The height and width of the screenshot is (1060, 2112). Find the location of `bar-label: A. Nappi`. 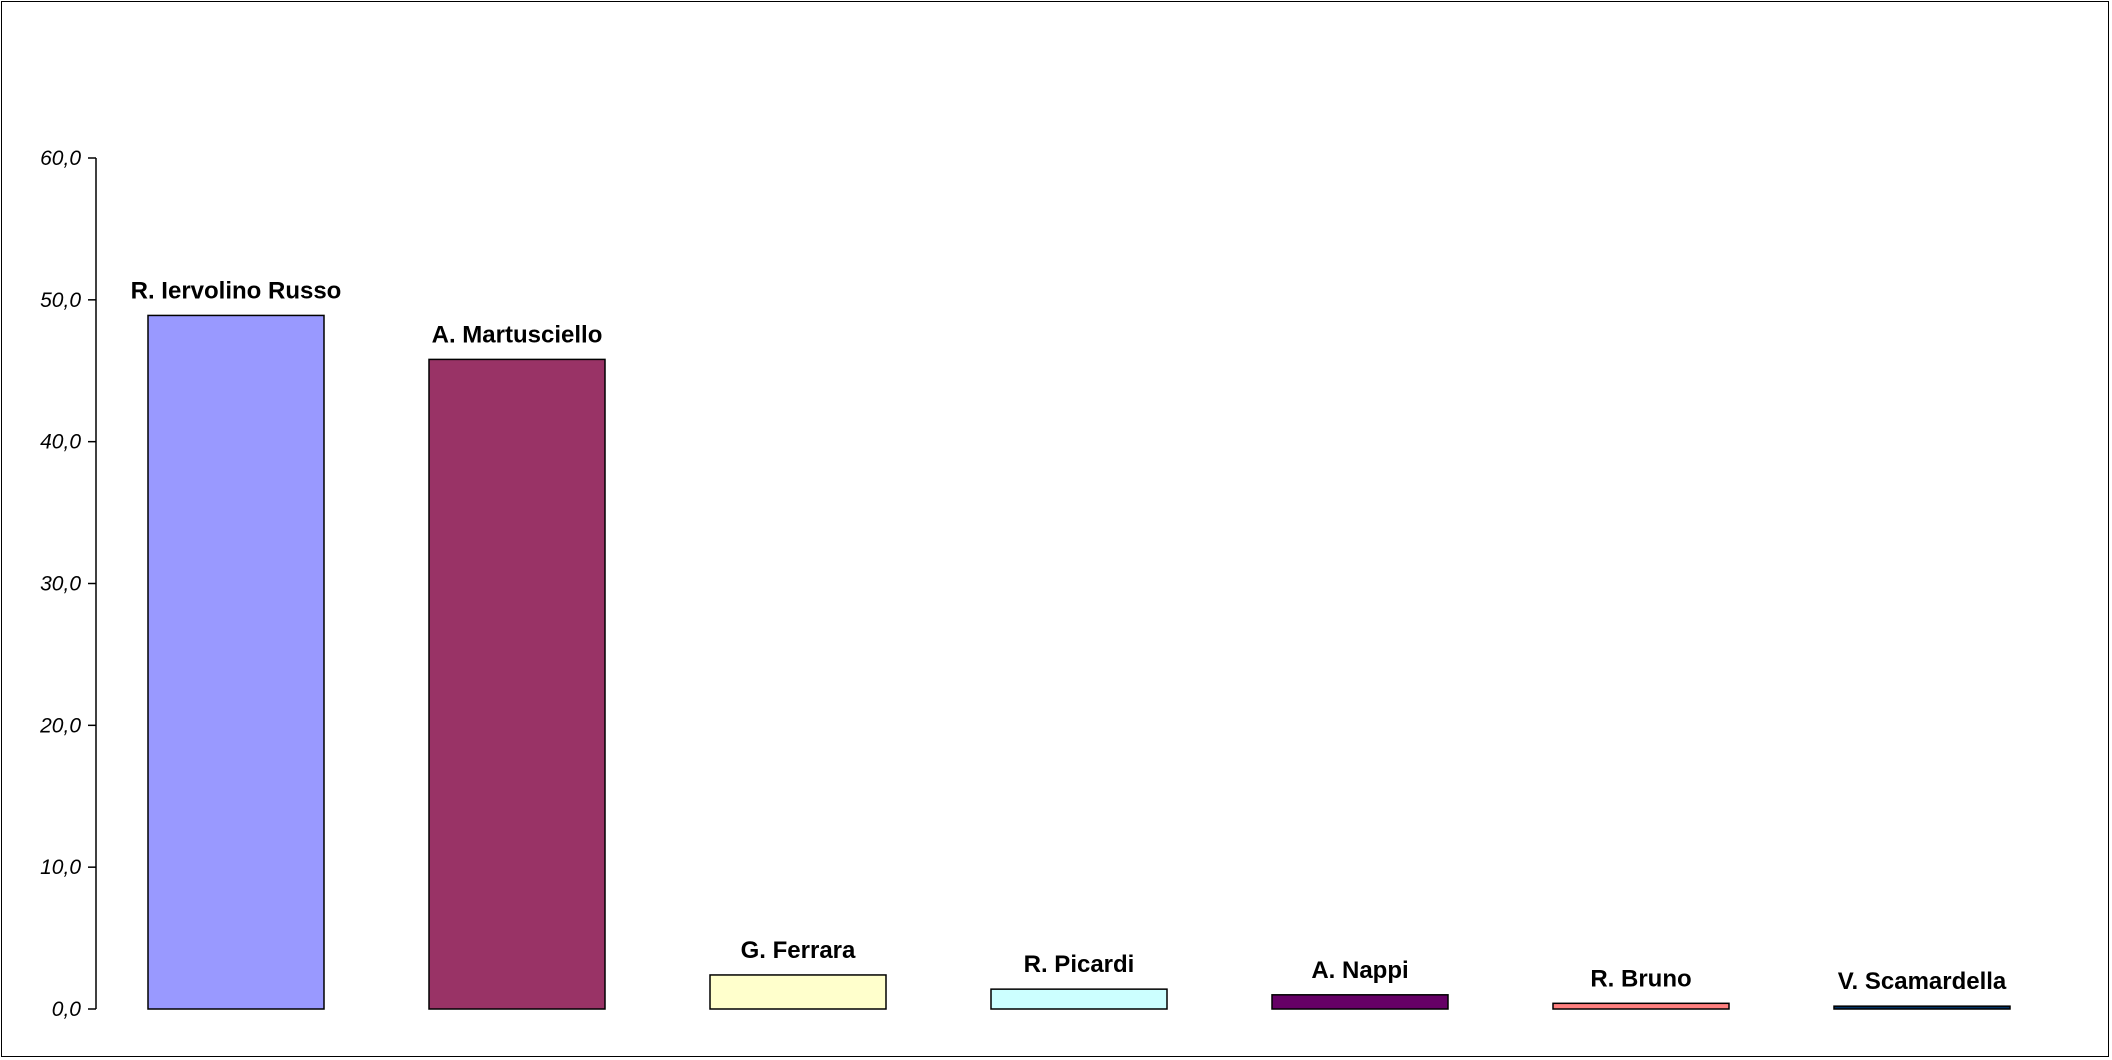

bar-label: A. Nappi is located at coordinates (1359, 970).